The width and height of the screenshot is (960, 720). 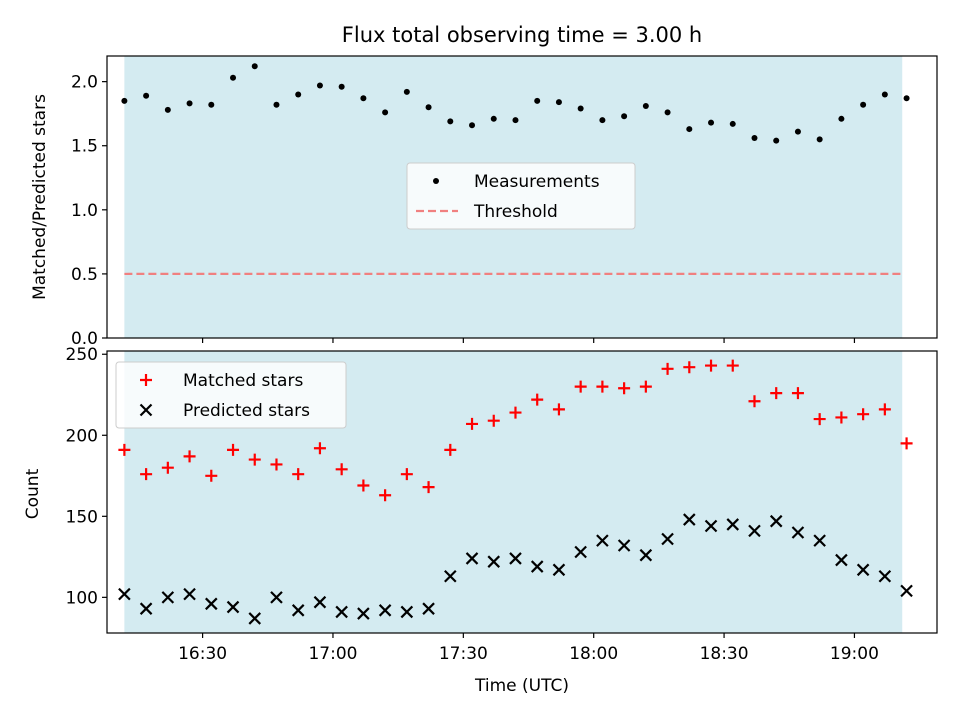 What do you see at coordinates (84, 147) in the screenshot?
I see `top-y-tick-label: 1.5` at bounding box center [84, 147].